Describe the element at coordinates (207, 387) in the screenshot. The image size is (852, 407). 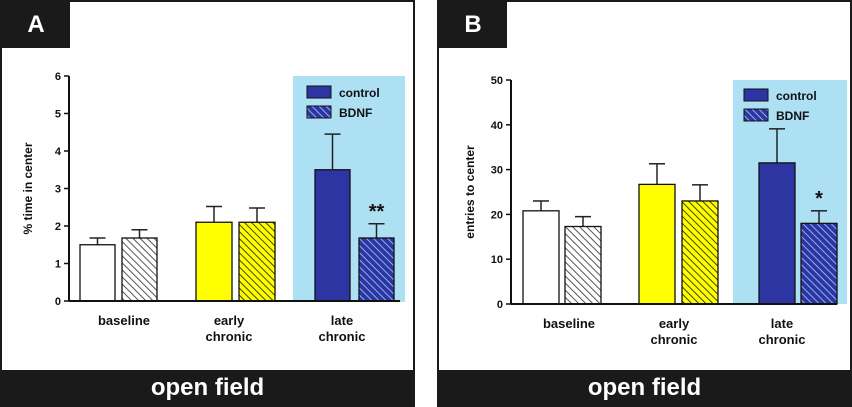
I see `panel-footer-a: open field` at that location.